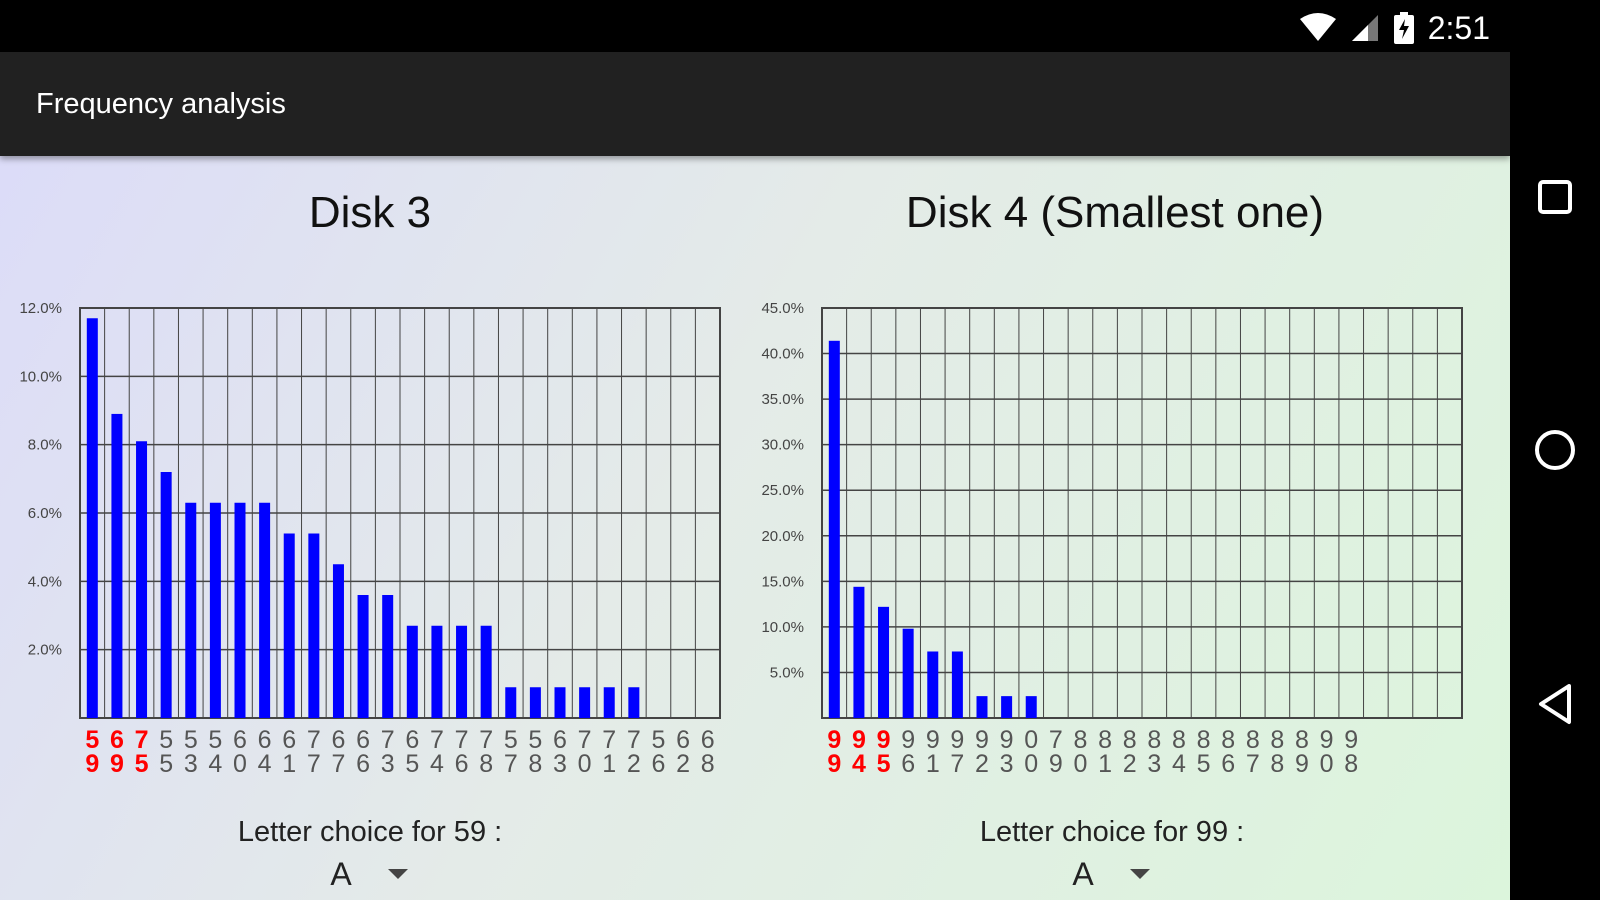  Describe the element at coordinates (117, 740) in the screenshot. I see `x-tick-label-69-digit1: 6` at that location.